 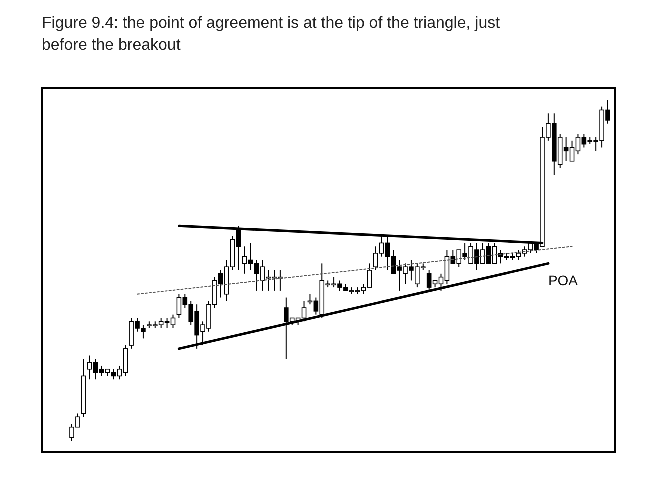 What do you see at coordinates (563, 280) in the screenshot?
I see `annotation: POA` at bounding box center [563, 280].